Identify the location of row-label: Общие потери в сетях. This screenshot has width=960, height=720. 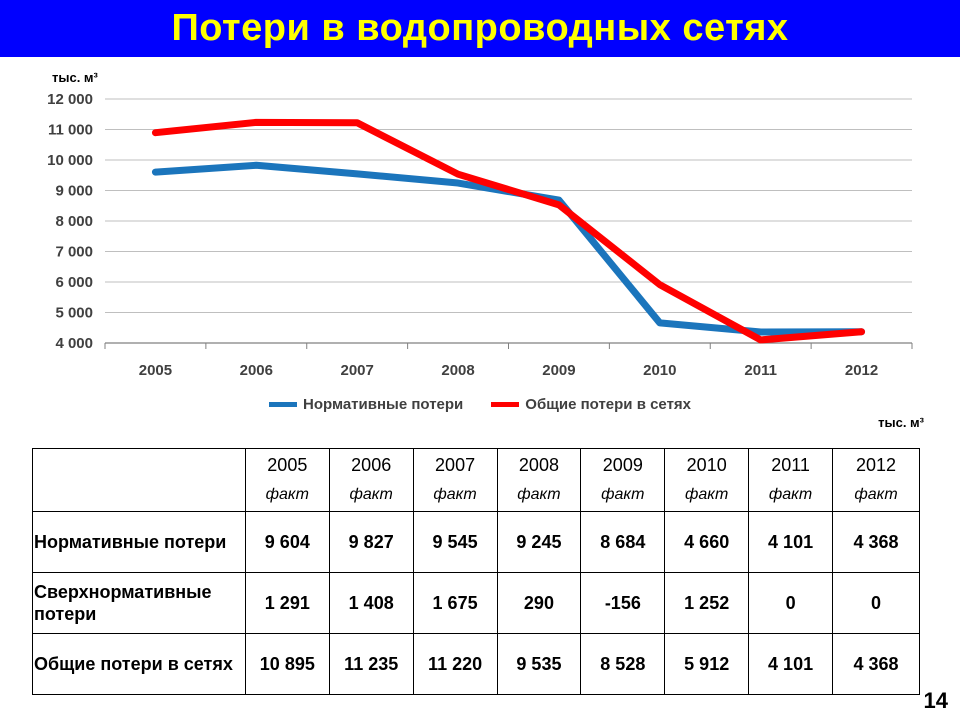
(139, 664).